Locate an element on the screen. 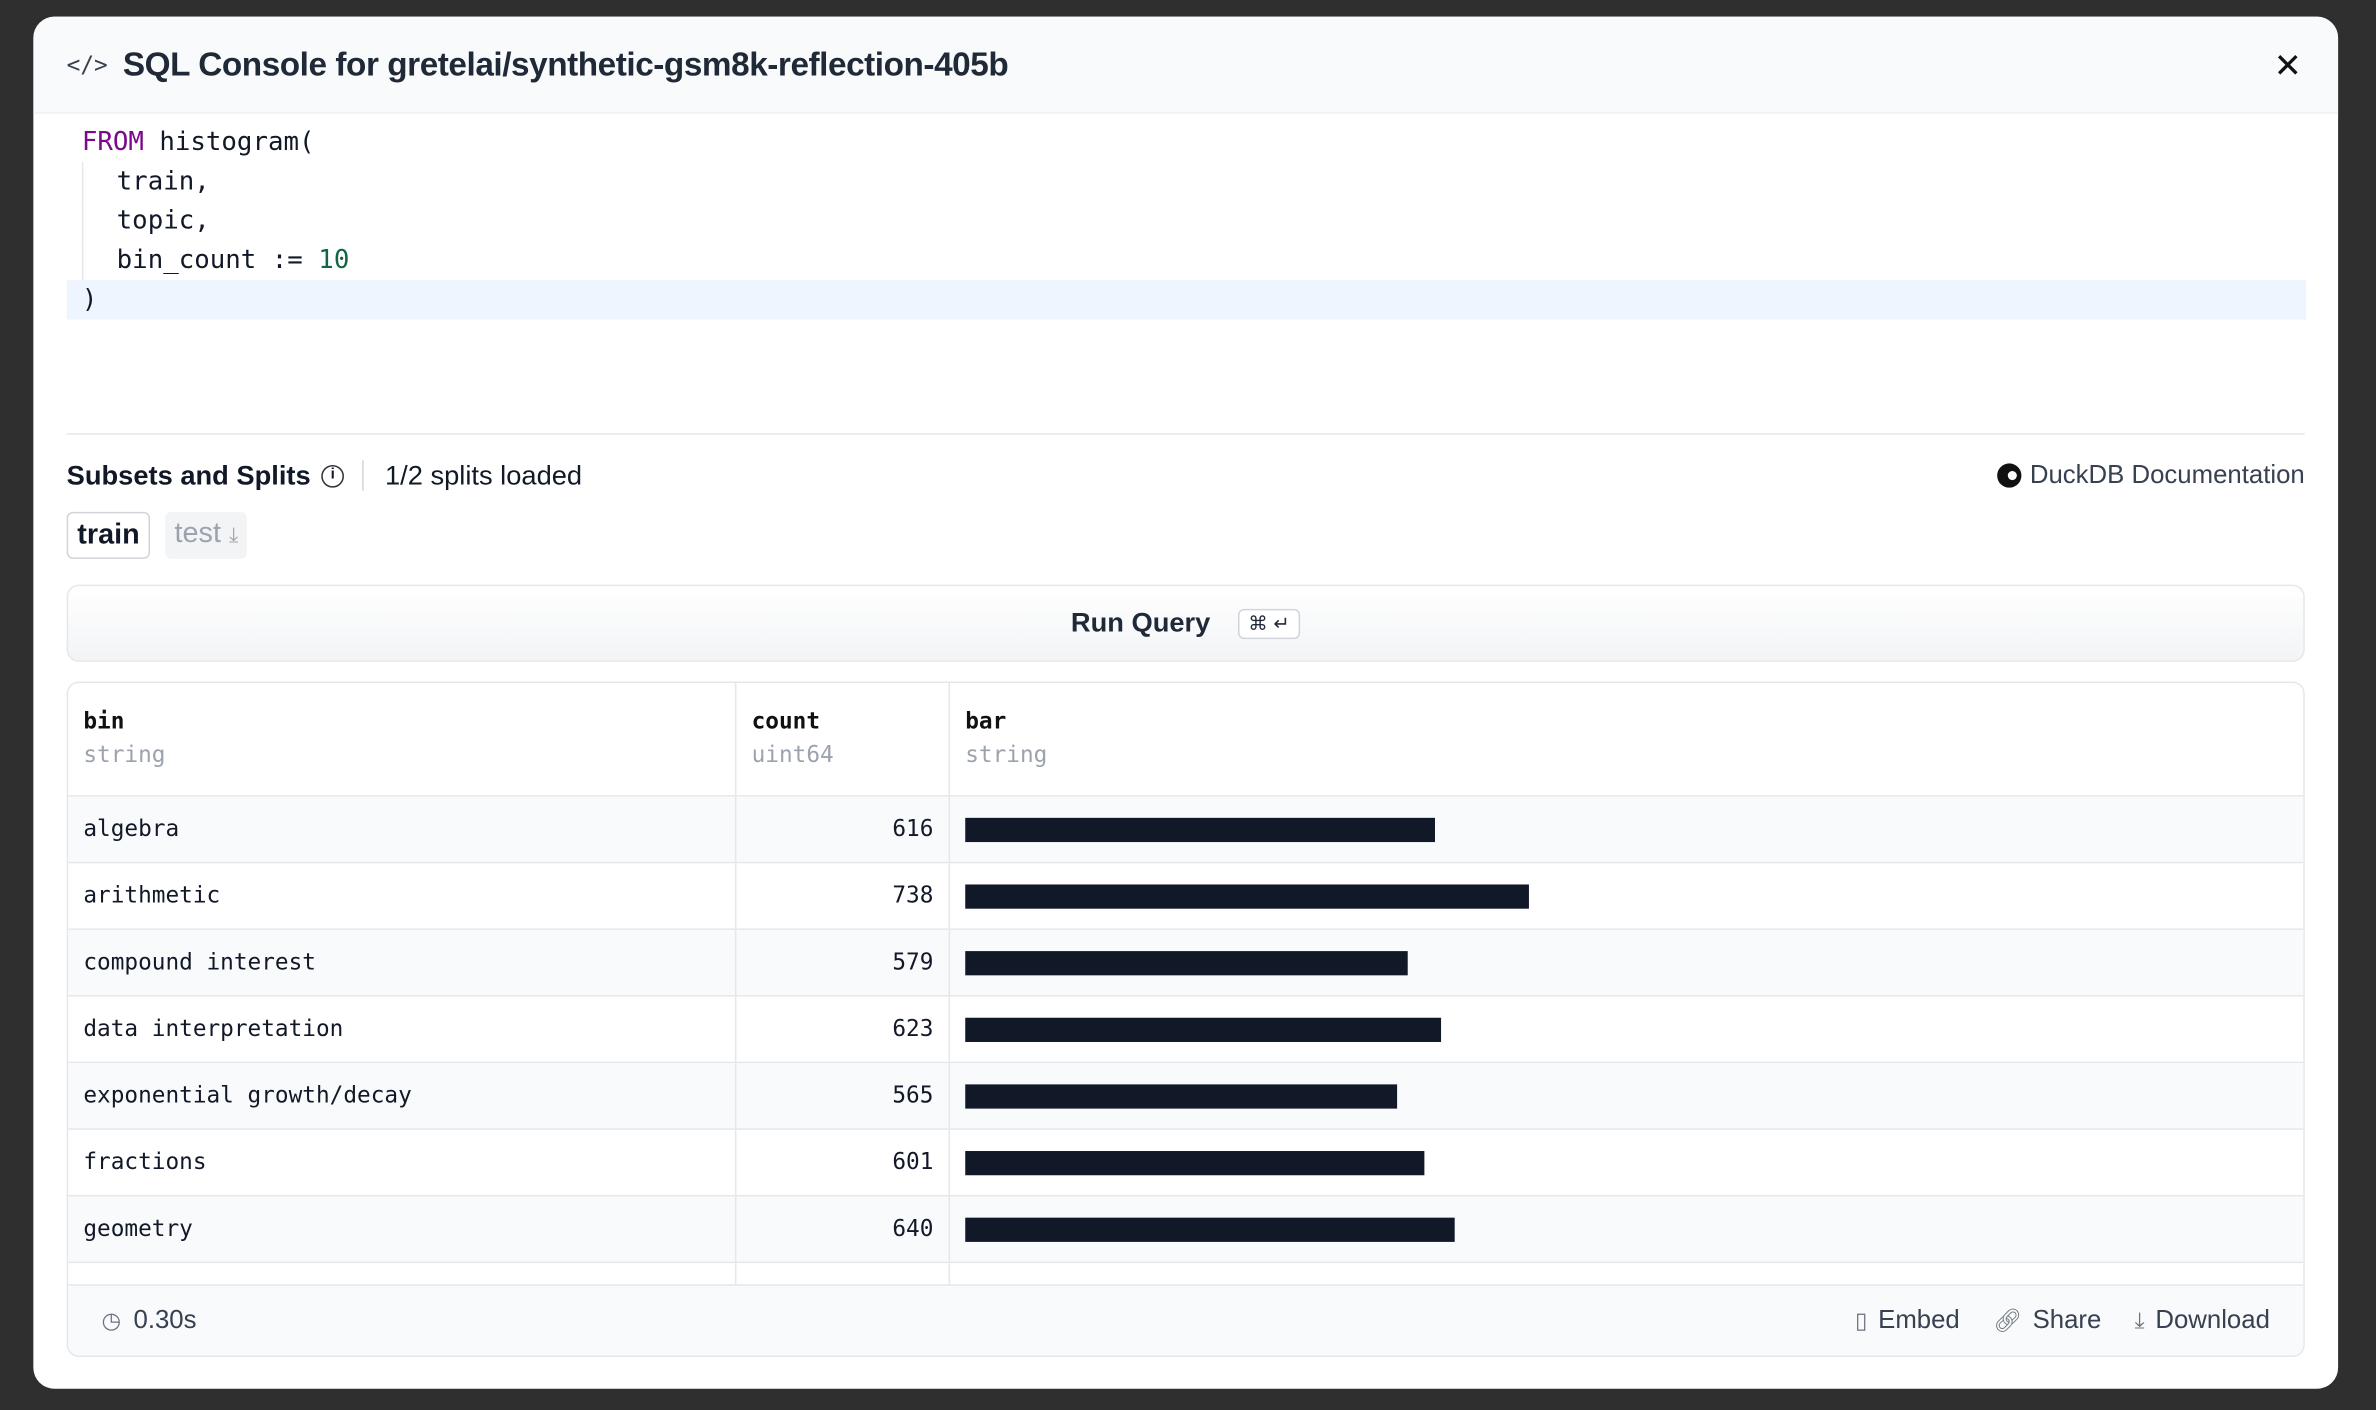 The height and width of the screenshot is (1410, 2376). split-test: test ⤓ is located at coordinates (206, 535).